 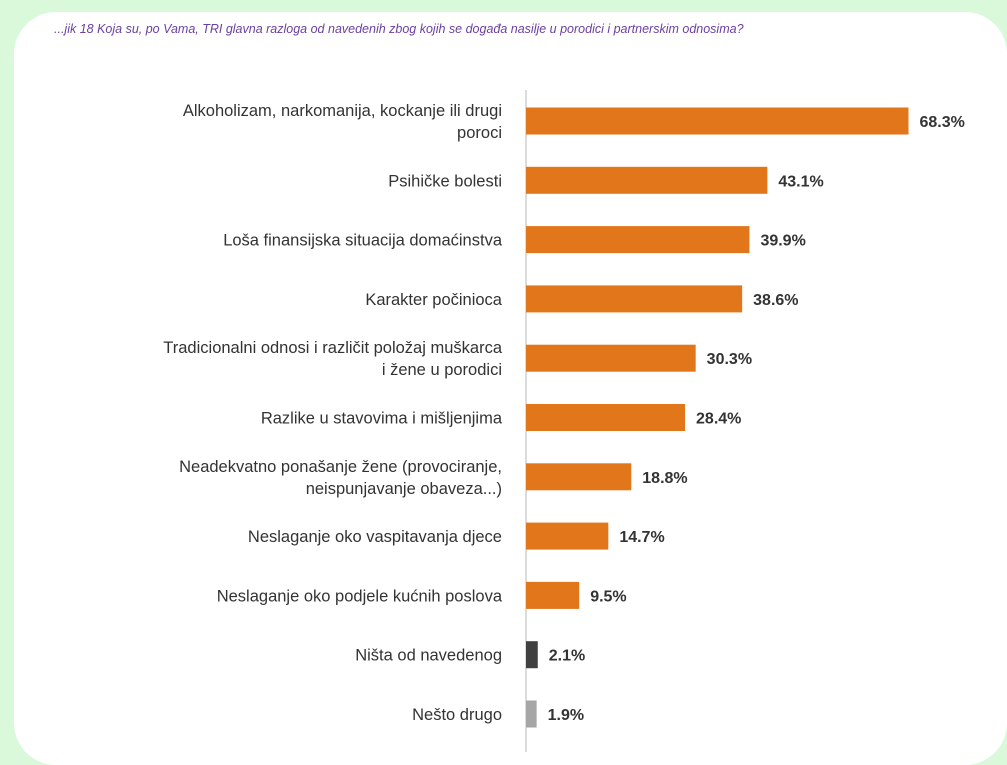 What do you see at coordinates (775, 300) in the screenshot?
I see `value-label: 38.6%` at bounding box center [775, 300].